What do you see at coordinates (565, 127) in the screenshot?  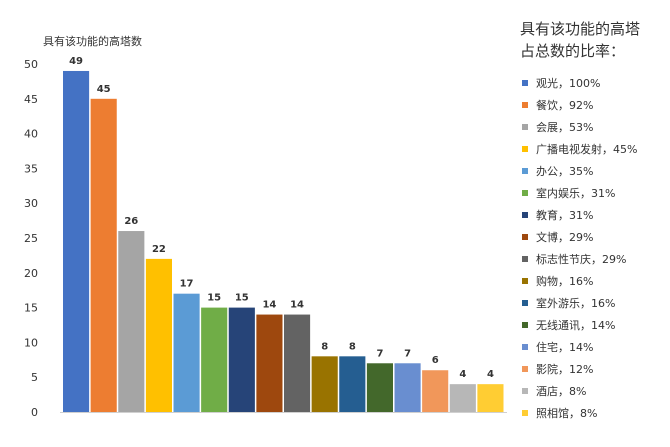 I see `legend-label: 会展，53%` at bounding box center [565, 127].